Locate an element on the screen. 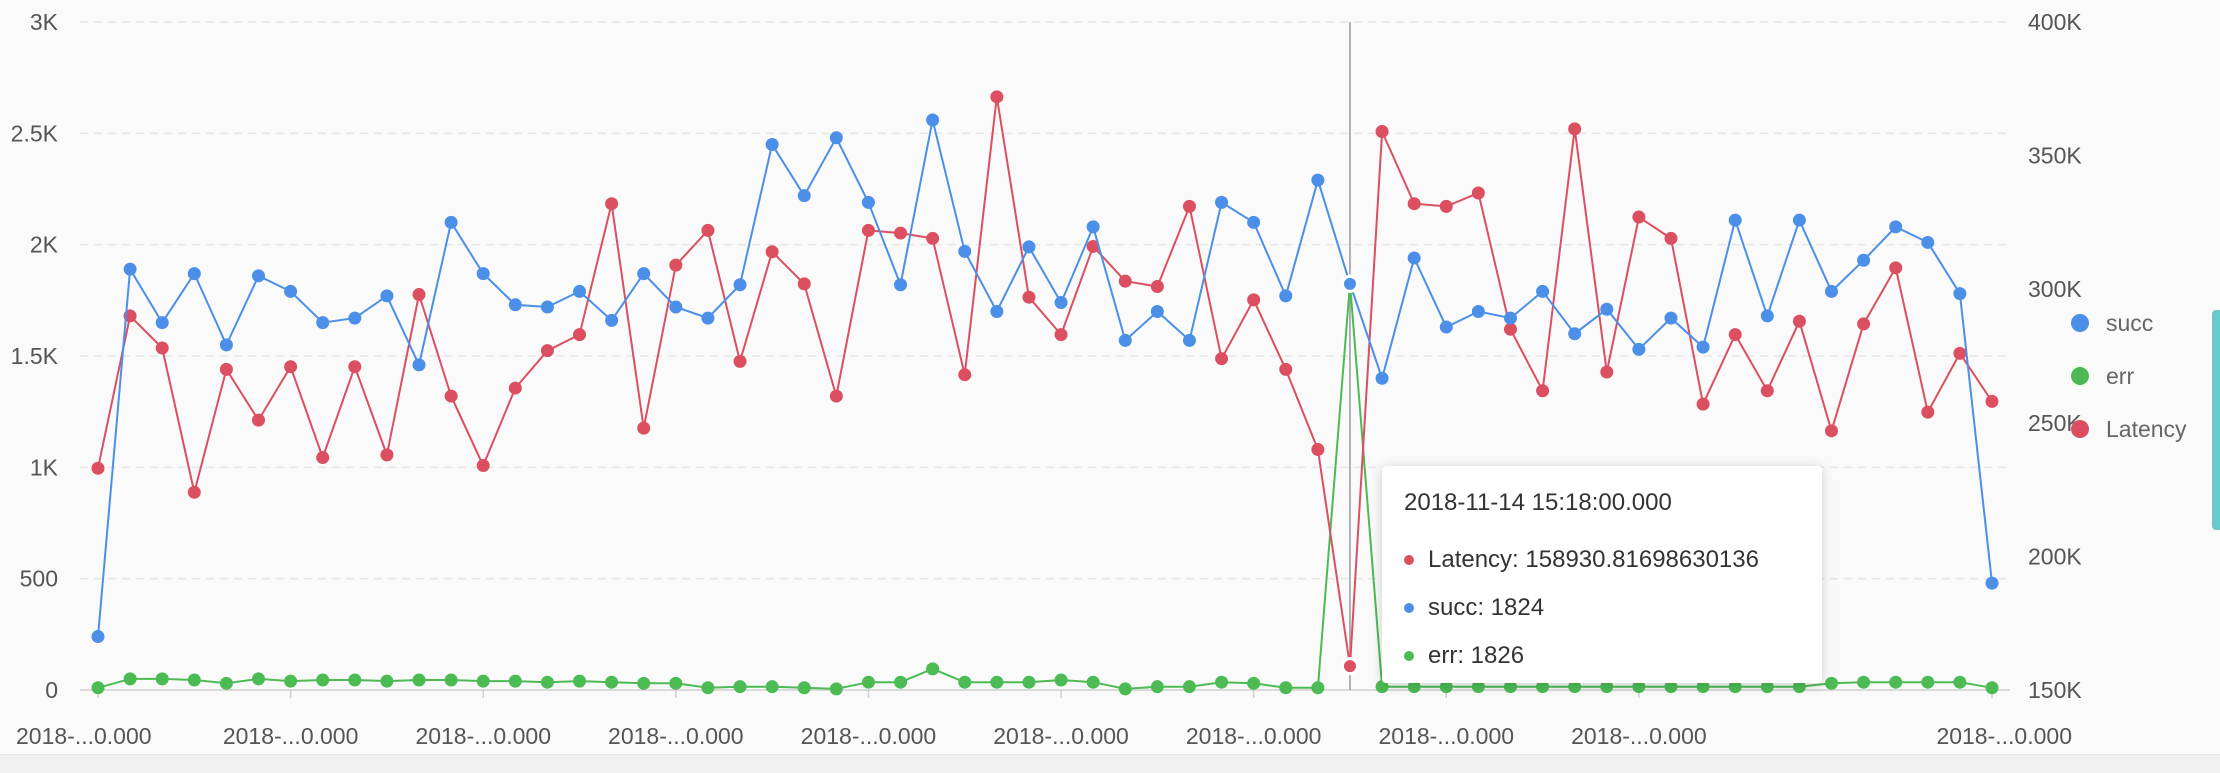 This screenshot has width=2220, height=773. bottom-scroll-strip is located at coordinates (1110, 763).